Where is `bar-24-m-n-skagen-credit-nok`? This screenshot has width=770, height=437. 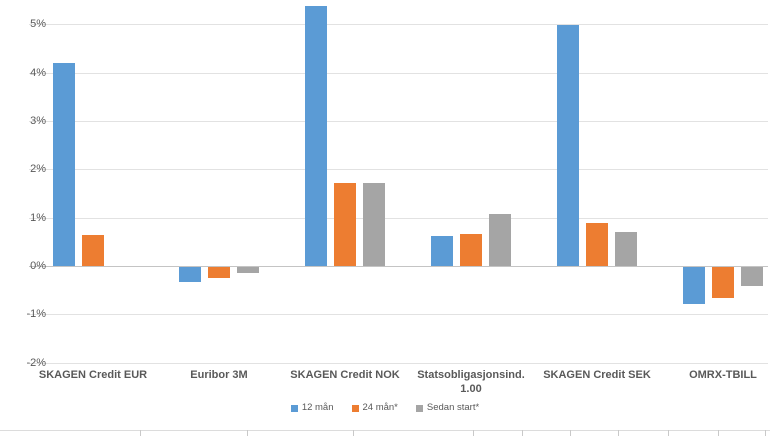
bar-24-m-n-skagen-credit-nok is located at coordinates (345, 224).